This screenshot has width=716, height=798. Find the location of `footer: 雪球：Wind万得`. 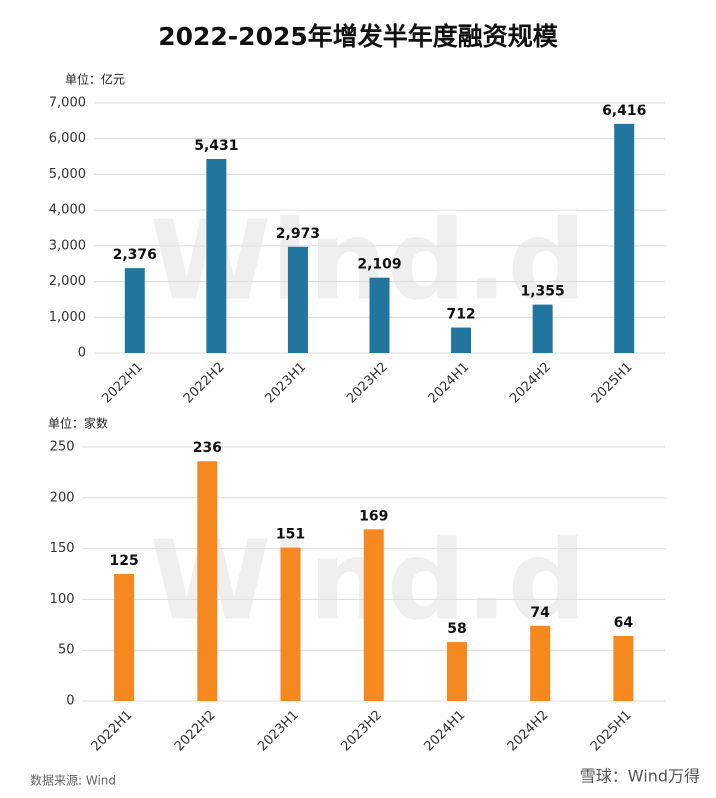

footer: 雪球：Wind万得 is located at coordinates (640, 776).